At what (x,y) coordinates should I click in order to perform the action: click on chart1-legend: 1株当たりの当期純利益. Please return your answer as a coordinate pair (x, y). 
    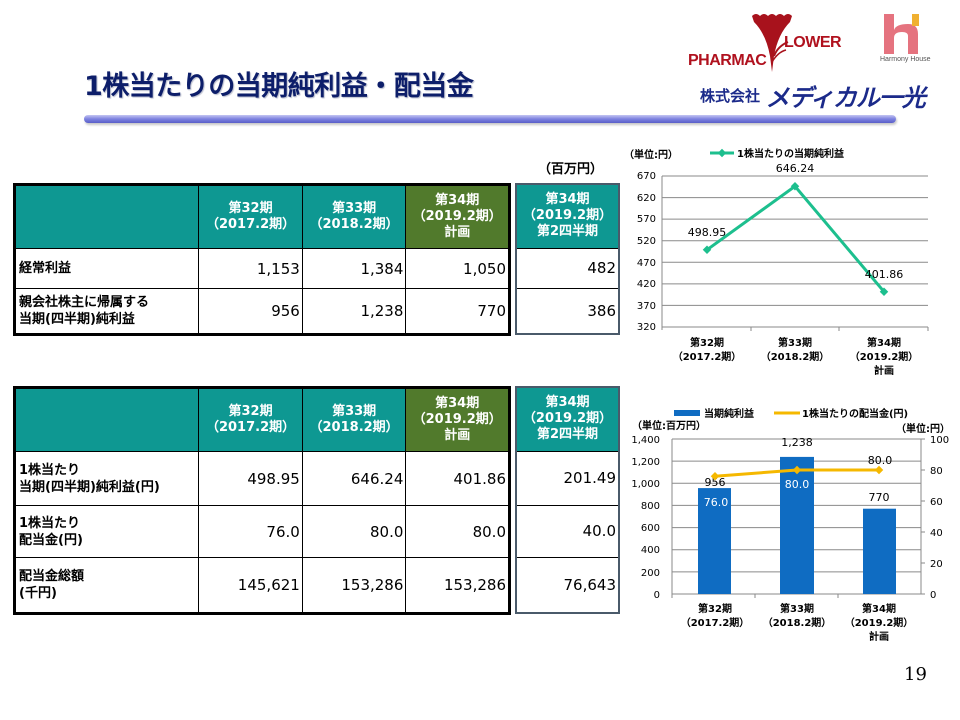
    Looking at the image, I should click on (777, 153).